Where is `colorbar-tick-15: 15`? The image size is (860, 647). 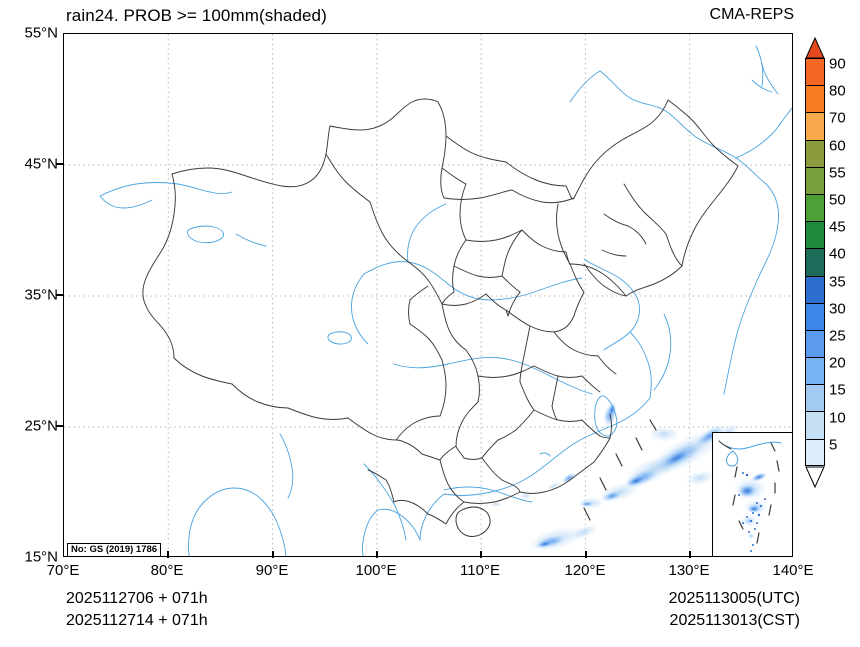
colorbar-tick-15: 15 is located at coordinates (837, 390).